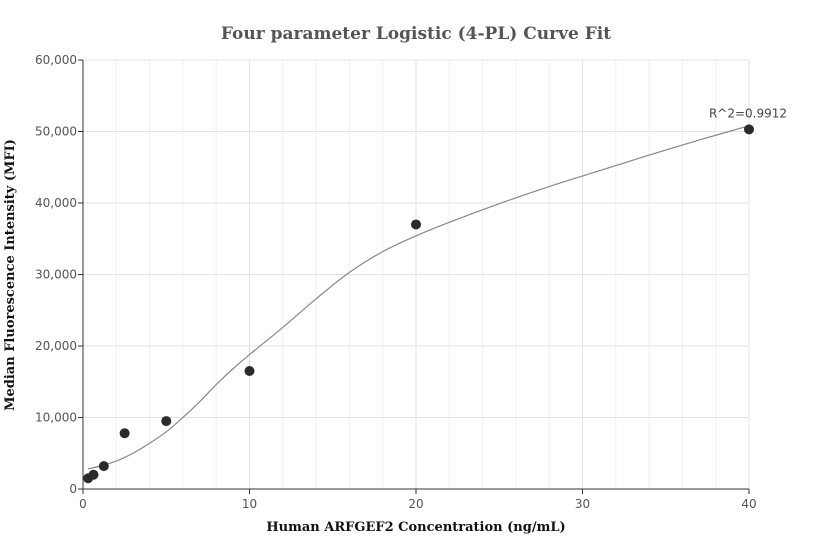 This screenshot has height=560, width=832. Describe the element at coordinates (56, 418) in the screenshot. I see `y-tick-label: 10,000` at that location.